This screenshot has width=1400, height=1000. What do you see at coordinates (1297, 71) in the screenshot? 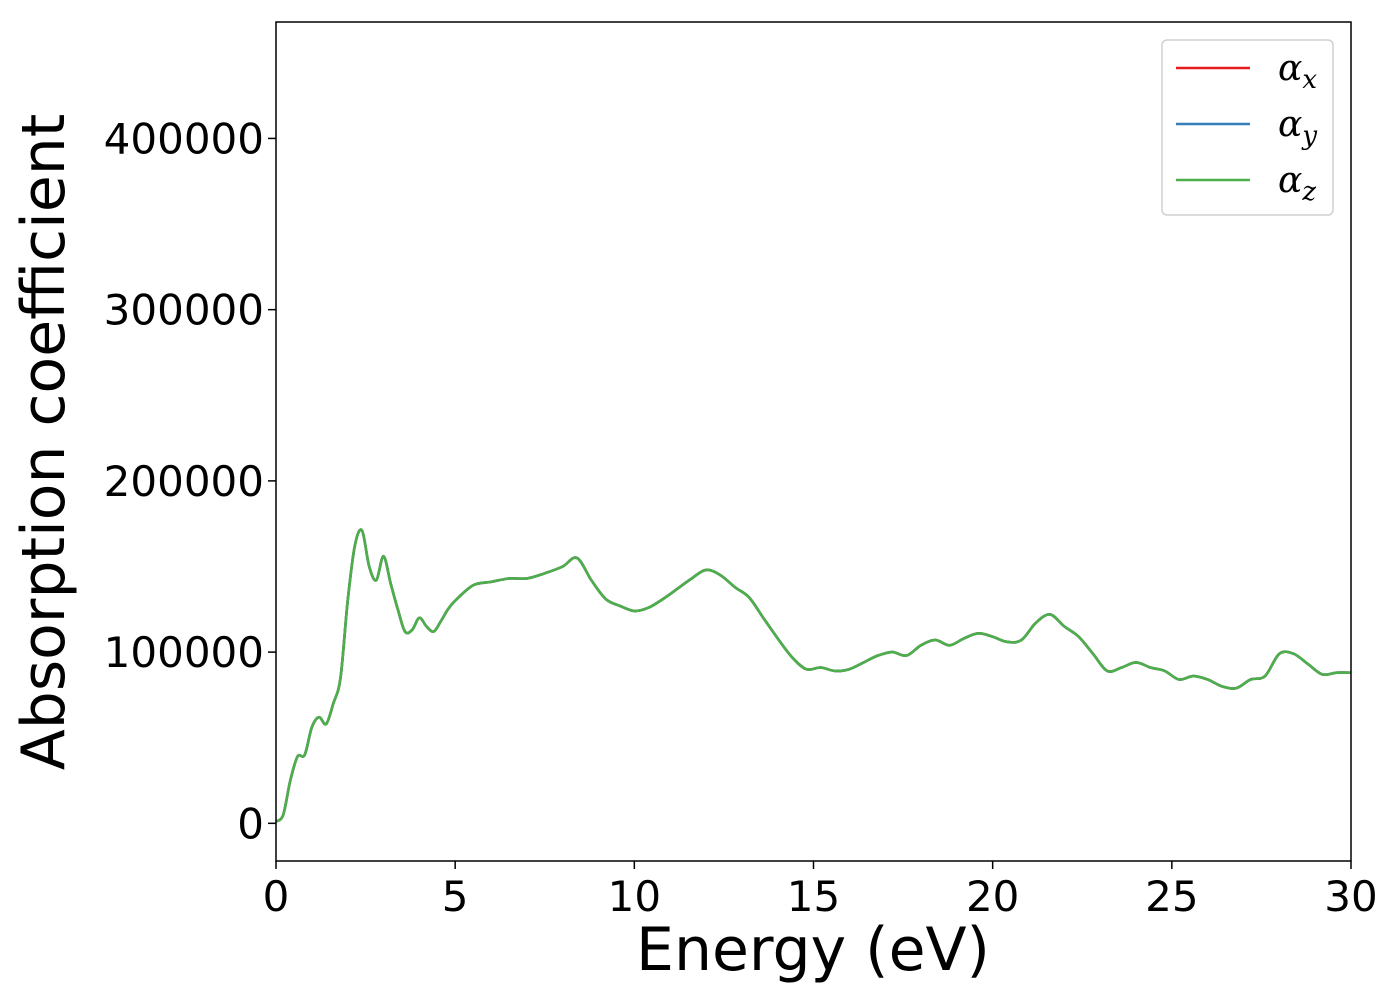
I see `legend-label-1: αx` at bounding box center [1297, 71].